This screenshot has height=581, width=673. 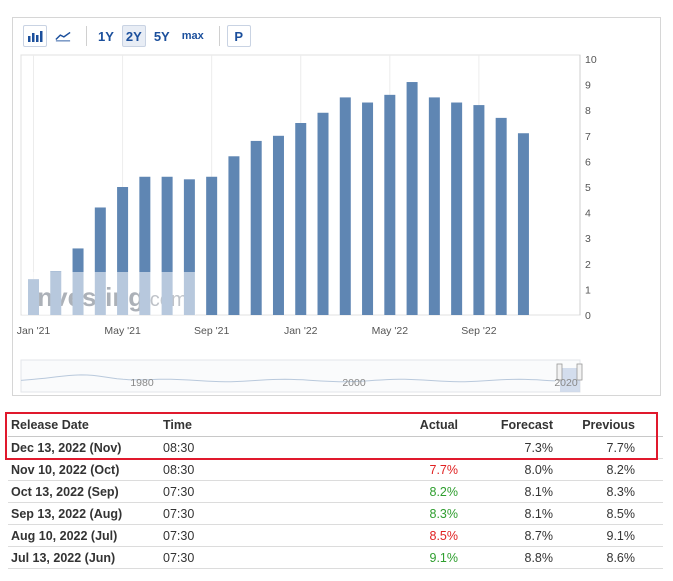 I want to click on row-release-date: Aug 10, 2022 (Jul), so click(x=64, y=536).